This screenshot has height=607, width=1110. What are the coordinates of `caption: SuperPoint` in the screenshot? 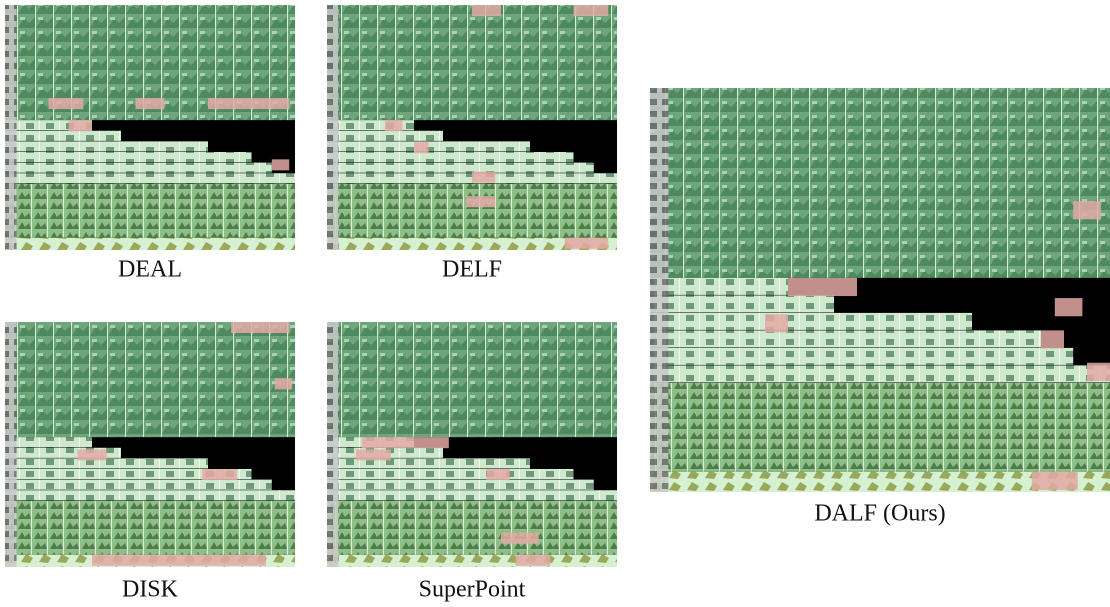 It's located at (472, 590).